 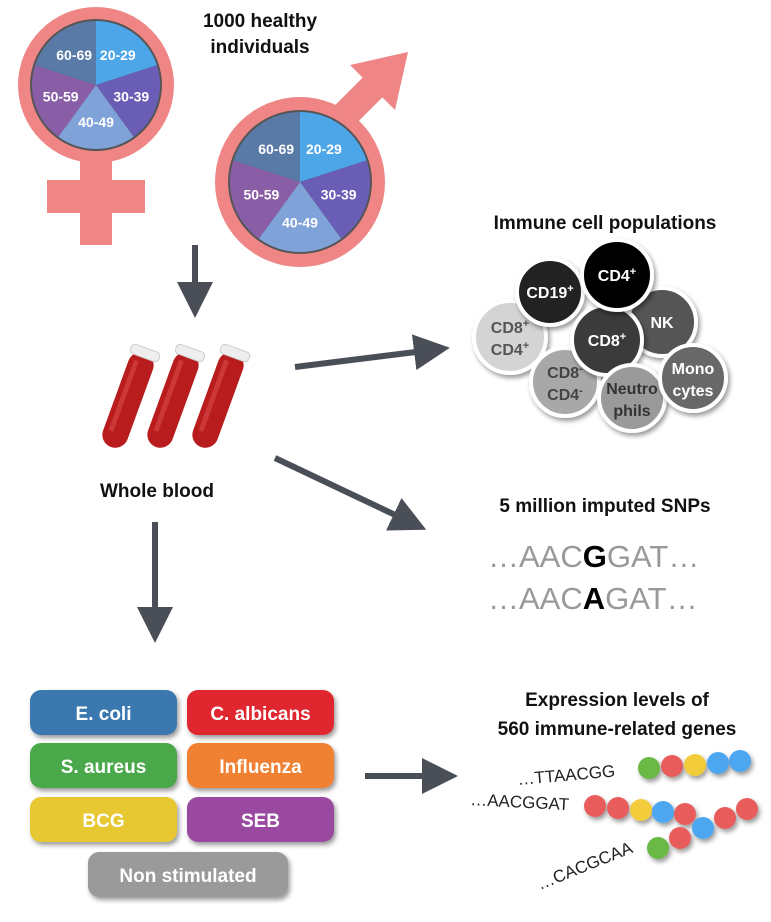 I want to click on arrow-to-snps, so click(x=350, y=493).